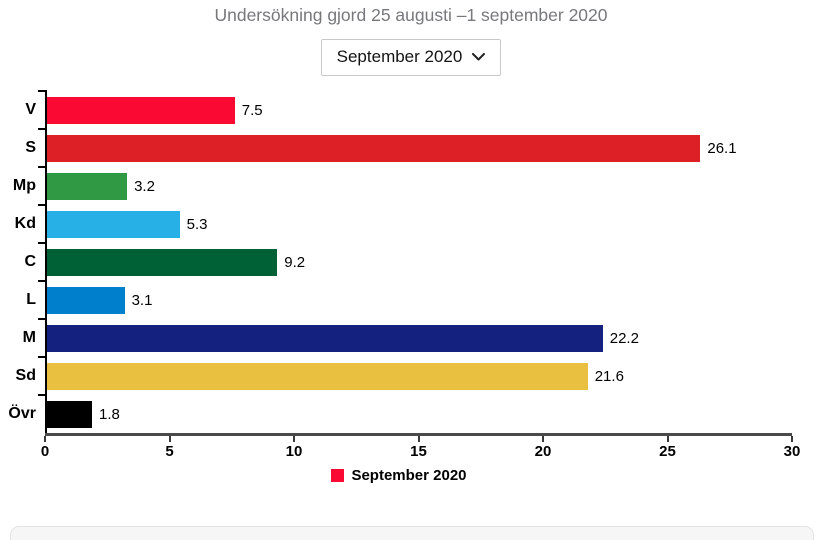 The image size is (822, 540). What do you see at coordinates (31, 299) in the screenshot?
I see `category-label: L` at bounding box center [31, 299].